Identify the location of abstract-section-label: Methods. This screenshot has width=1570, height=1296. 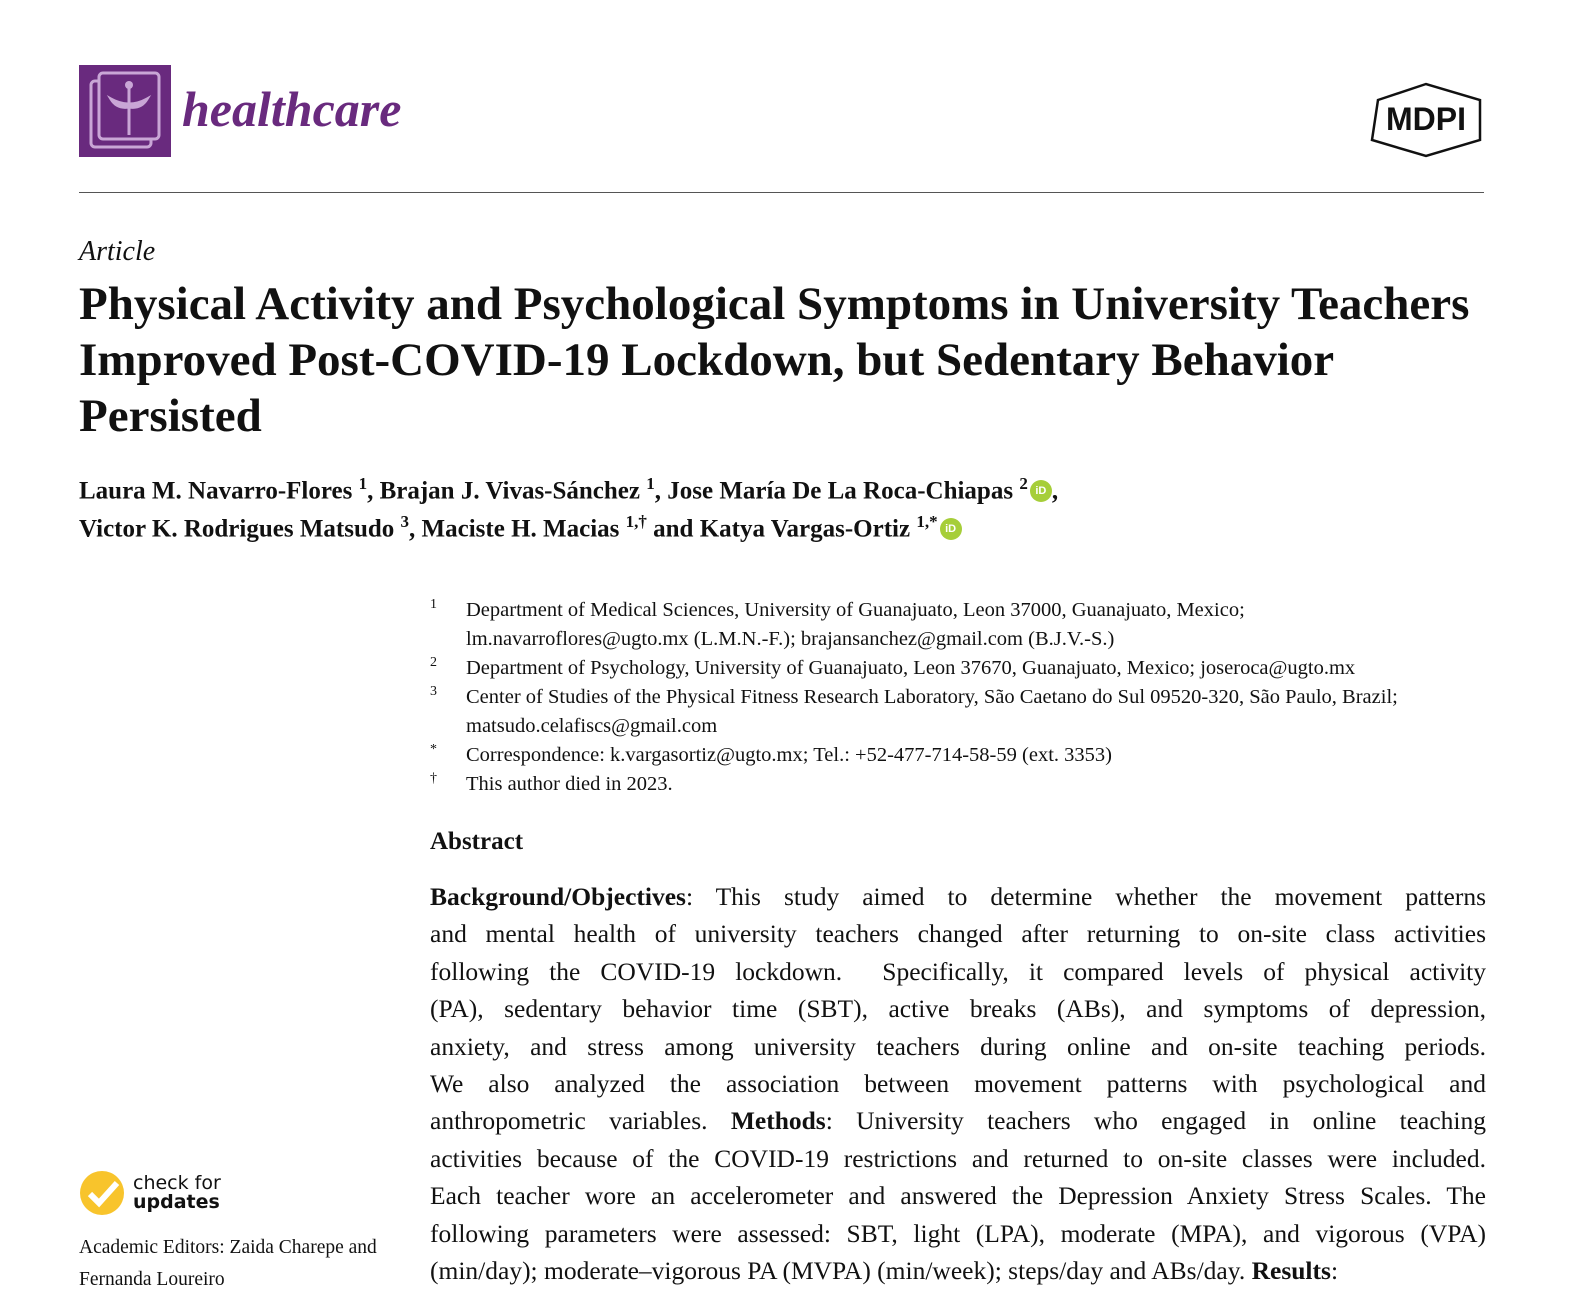
(778, 1121).